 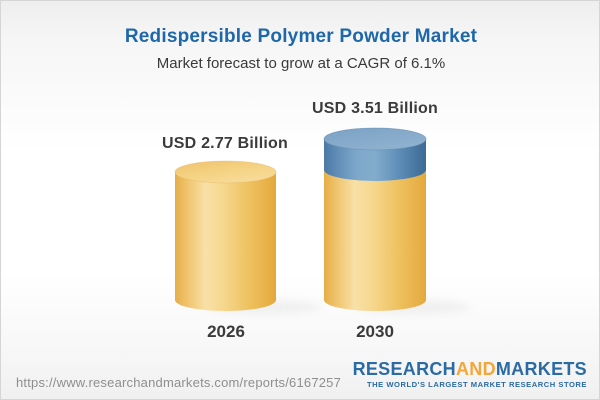 What do you see at coordinates (301, 36) in the screenshot?
I see `page-title: Redispersible Polymer Powder Market` at bounding box center [301, 36].